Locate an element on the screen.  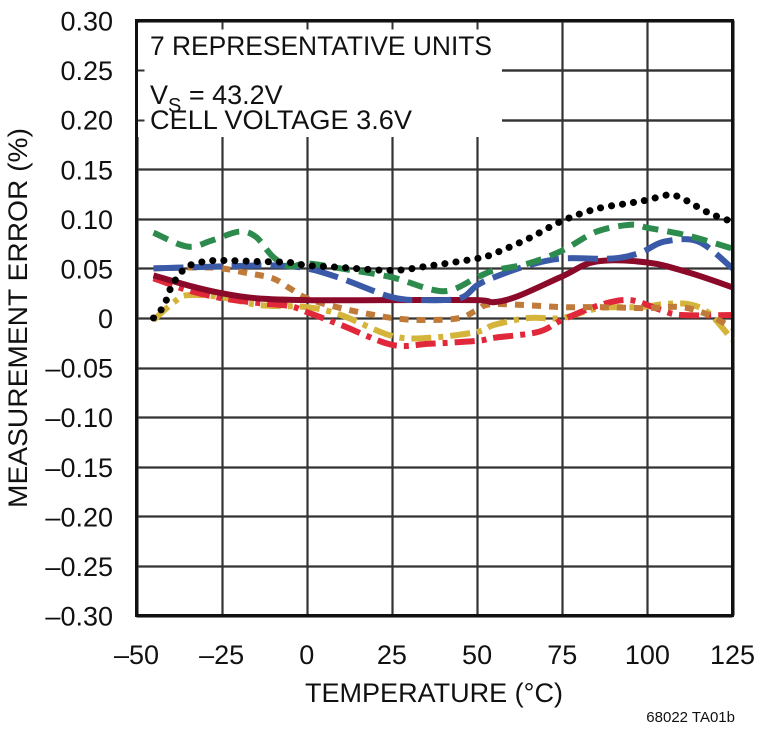
figure-id: 68022 TA01b is located at coordinates (690, 717).